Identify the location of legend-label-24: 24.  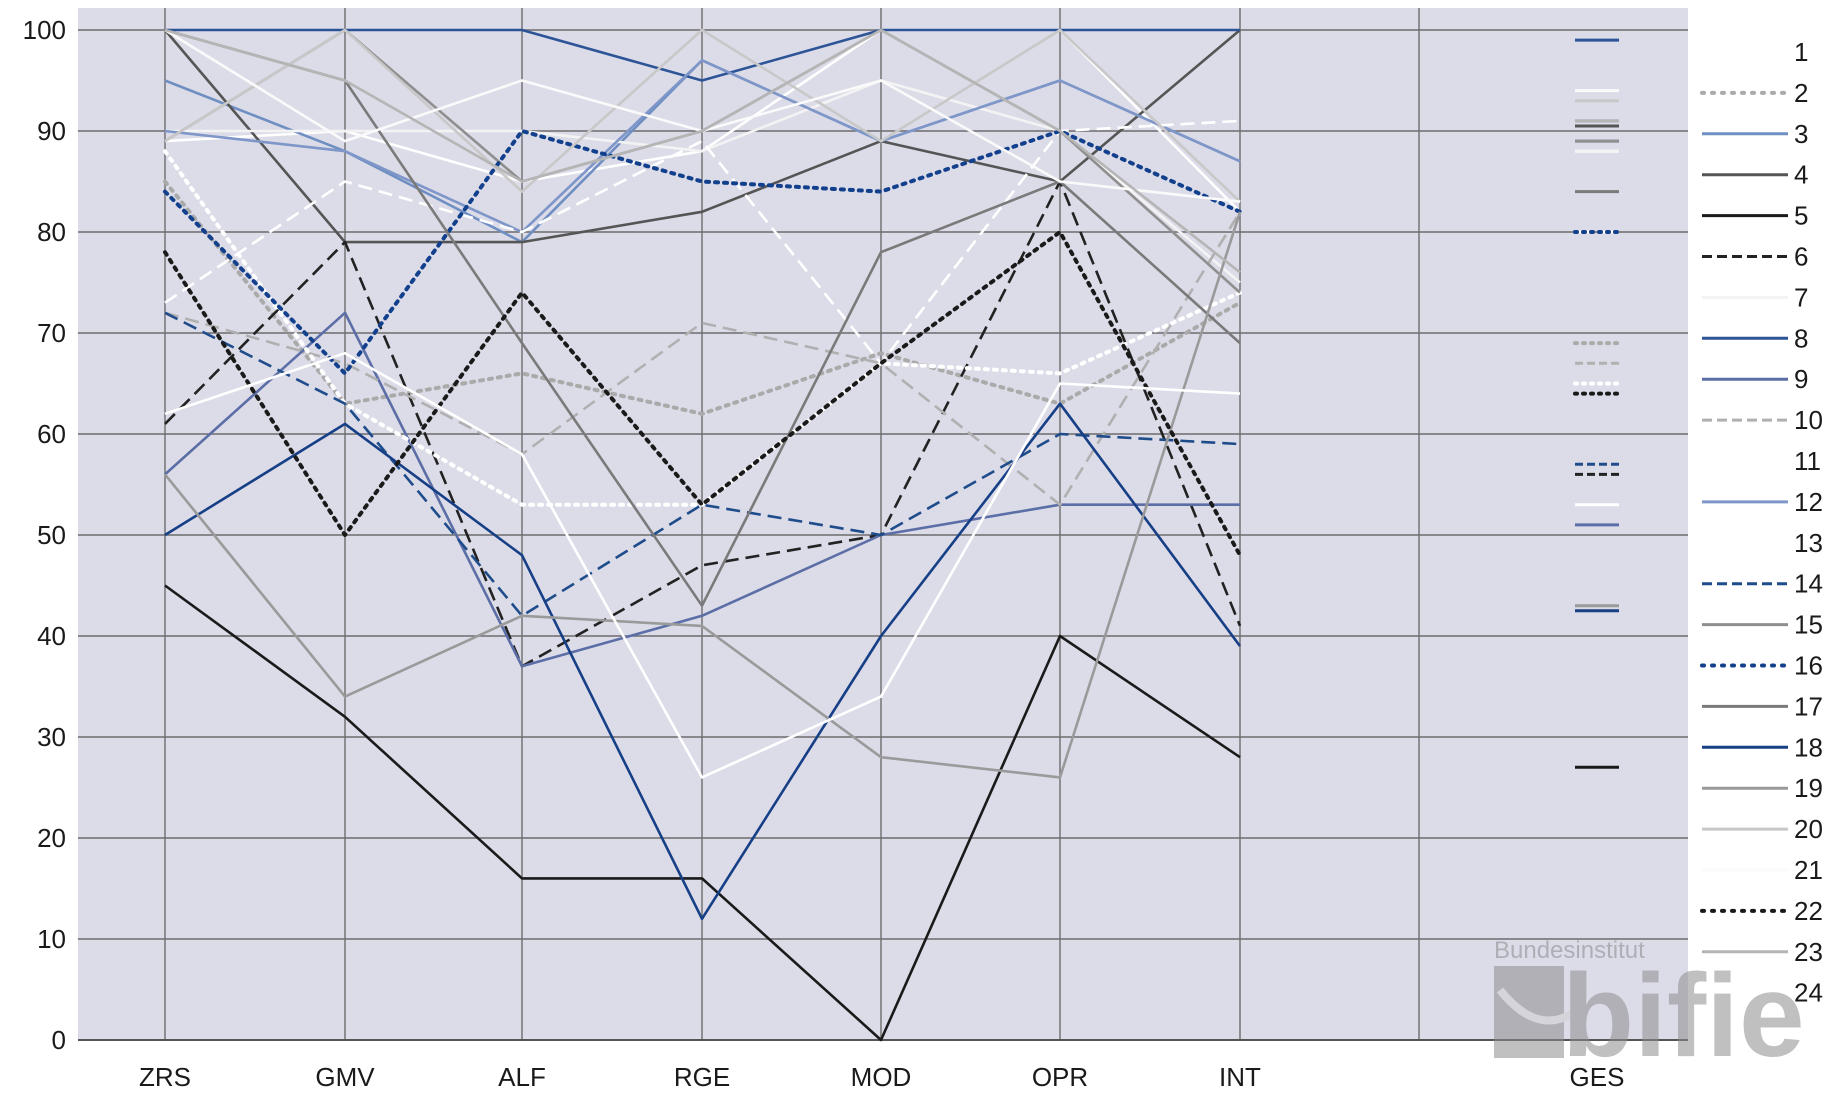
(1808, 993).